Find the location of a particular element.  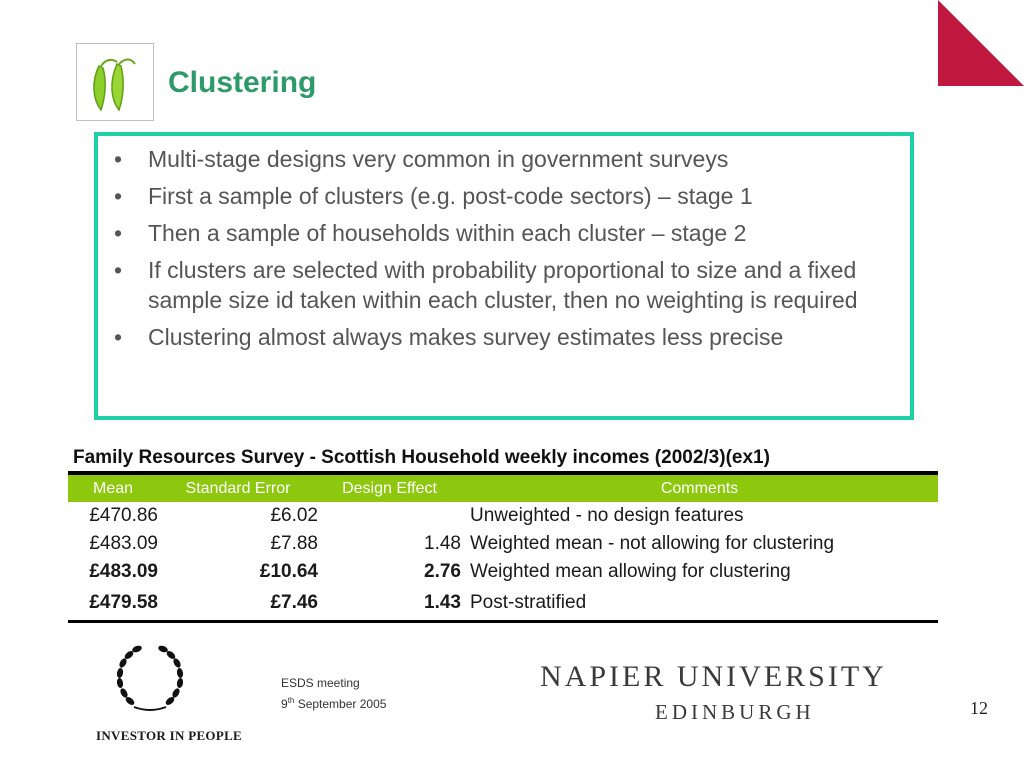

meeting-date: 9th September 2005 is located at coordinates (333, 702).